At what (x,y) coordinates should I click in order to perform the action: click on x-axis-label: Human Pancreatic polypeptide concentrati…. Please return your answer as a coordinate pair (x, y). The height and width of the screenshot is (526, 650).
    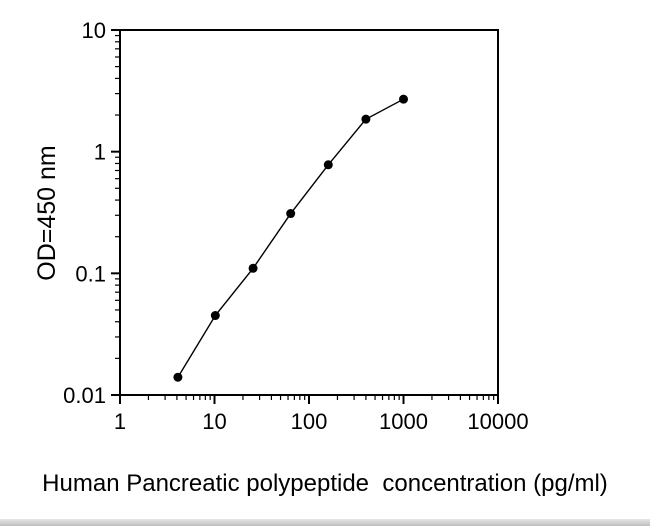
    Looking at the image, I should click on (325, 483).